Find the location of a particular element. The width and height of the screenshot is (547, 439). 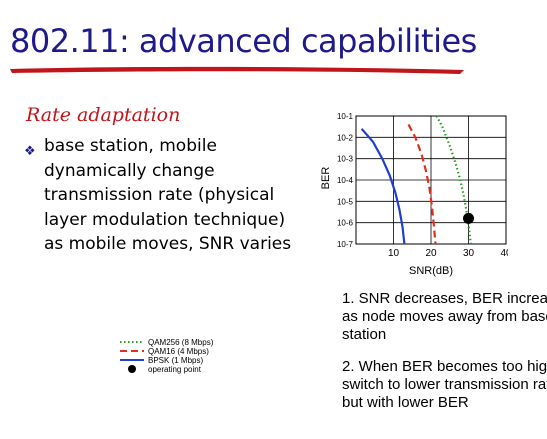

chart-grid is located at coordinates (431, 180).